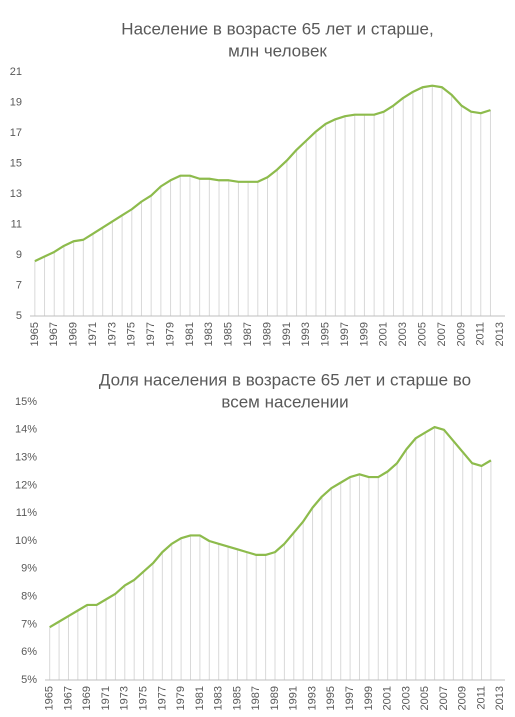 Image resolution: width=515 pixels, height=717 pixels. Describe the element at coordinates (26, 402) in the screenshot. I see `y-tick-label: 15%` at that location.